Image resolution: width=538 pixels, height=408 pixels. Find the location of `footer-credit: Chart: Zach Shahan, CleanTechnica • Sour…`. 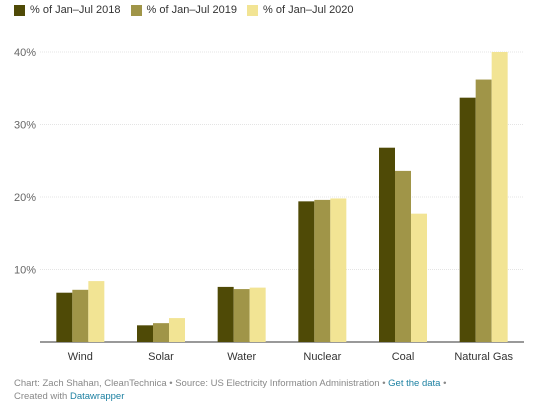

footer-credit: Chart: Zach Shahan, CleanTechnica • Sour… is located at coordinates (201, 383).